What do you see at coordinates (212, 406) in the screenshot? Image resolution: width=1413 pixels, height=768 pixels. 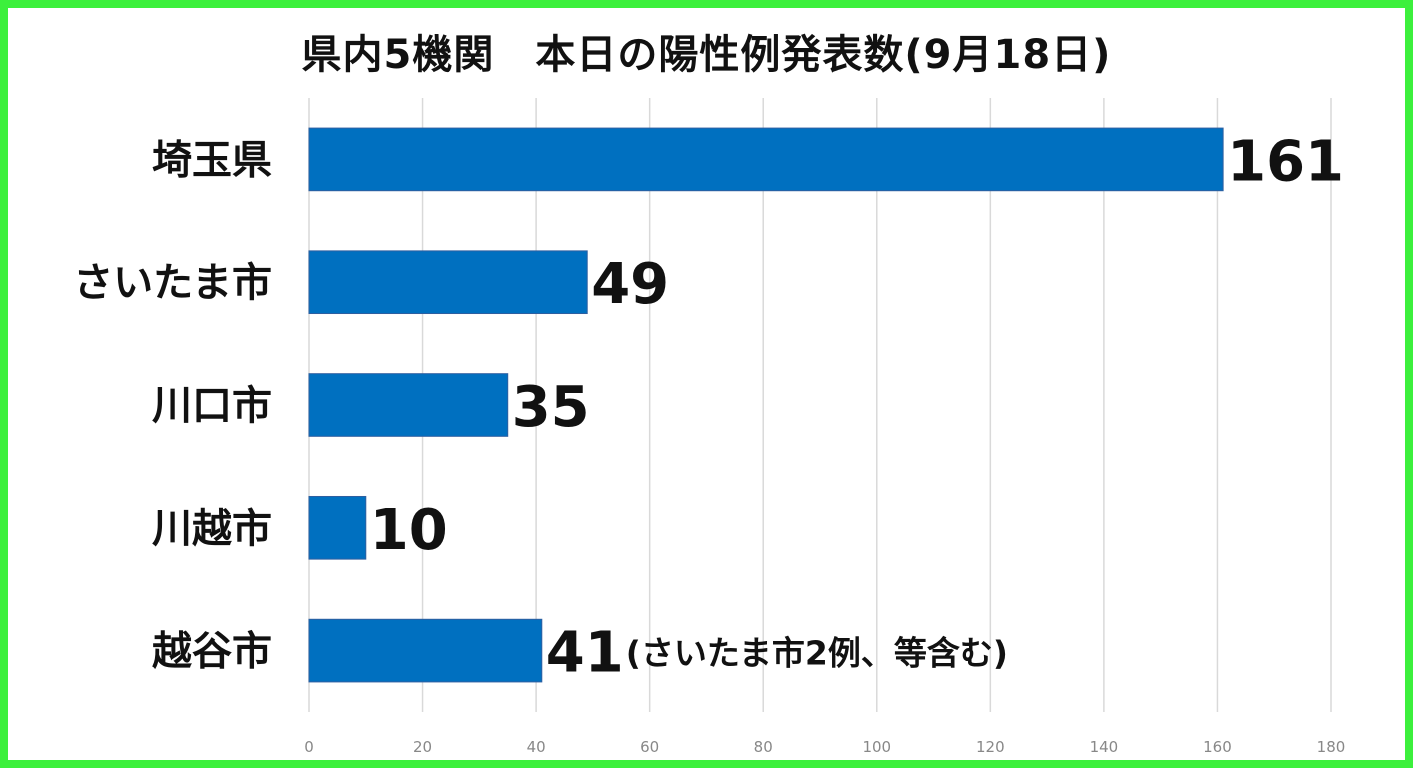 I see `category-label: 川口市` at bounding box center [212, 406].